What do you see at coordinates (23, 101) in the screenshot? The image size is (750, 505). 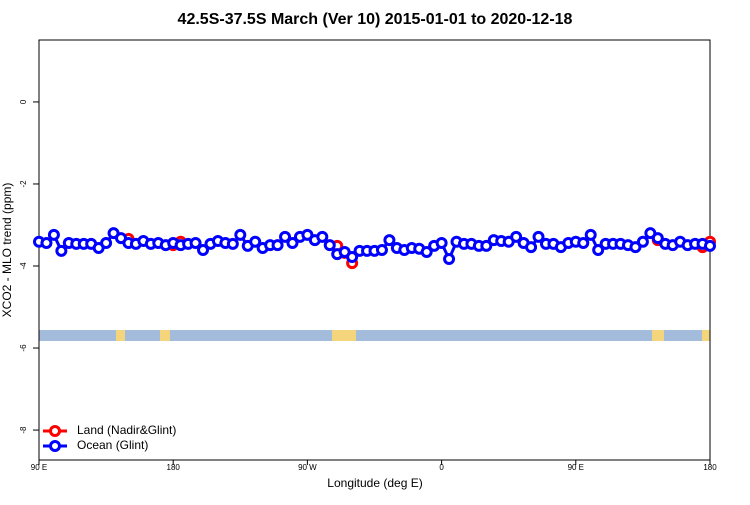 I see `y-tick-label: 0` at bounding box center [23, 101].